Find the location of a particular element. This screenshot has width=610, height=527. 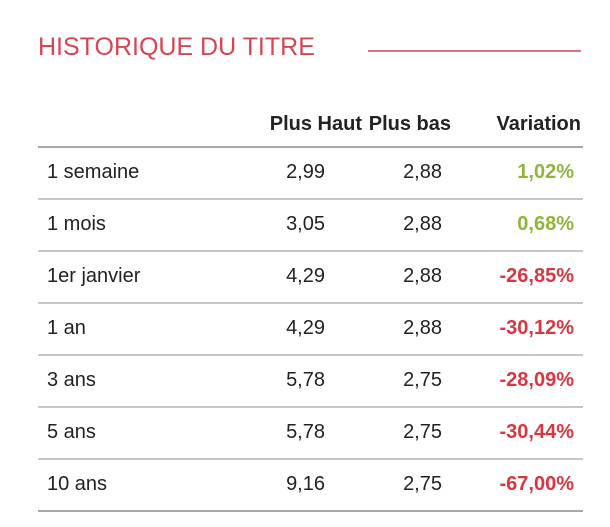

section-header: HISTORIQUE DU TITRE is located at coordinates (310, 53).